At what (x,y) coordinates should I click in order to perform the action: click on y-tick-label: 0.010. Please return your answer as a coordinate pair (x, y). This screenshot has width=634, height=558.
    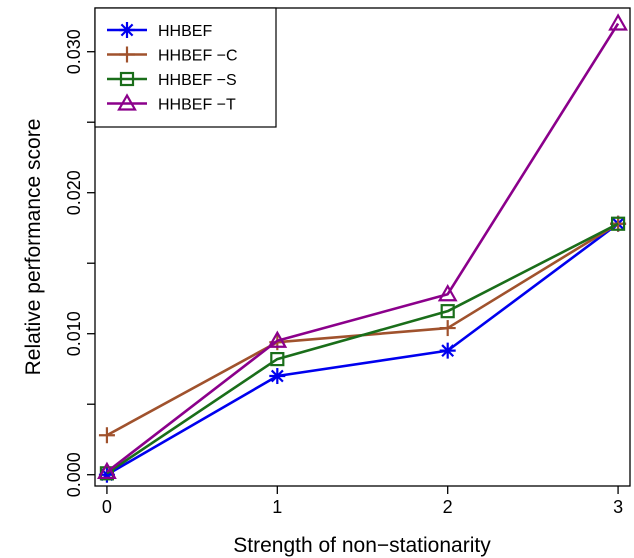
    Looking at the image, I should click on (74, 333).